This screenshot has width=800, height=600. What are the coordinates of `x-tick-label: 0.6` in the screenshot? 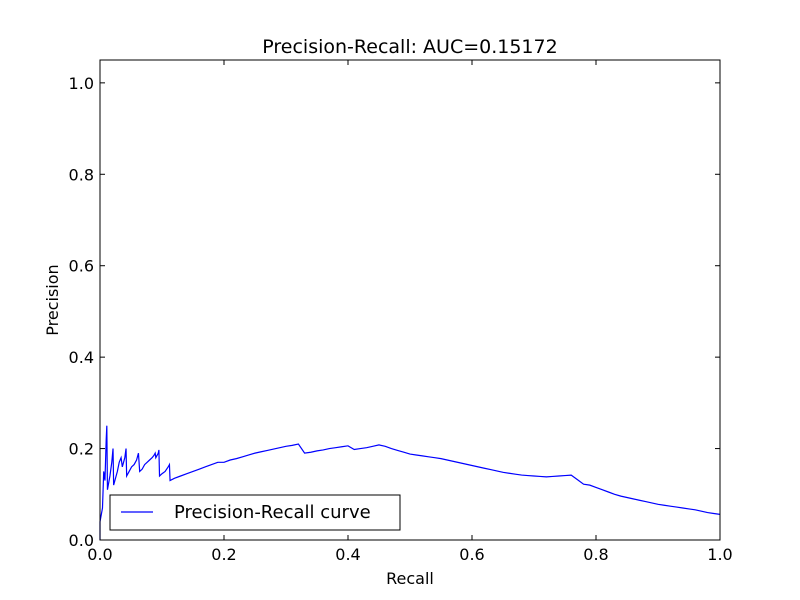 It's located at (471, 554).